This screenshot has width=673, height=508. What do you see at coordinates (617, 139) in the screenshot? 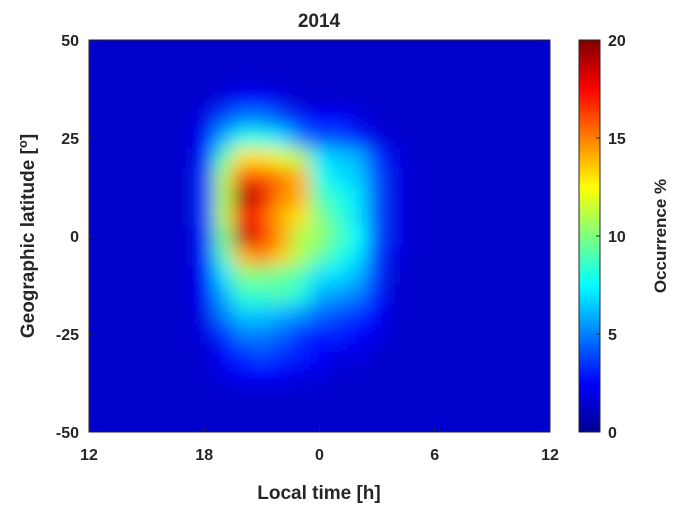
I see `colorbar-tick-label: 15` at bounding box center [617, 139].